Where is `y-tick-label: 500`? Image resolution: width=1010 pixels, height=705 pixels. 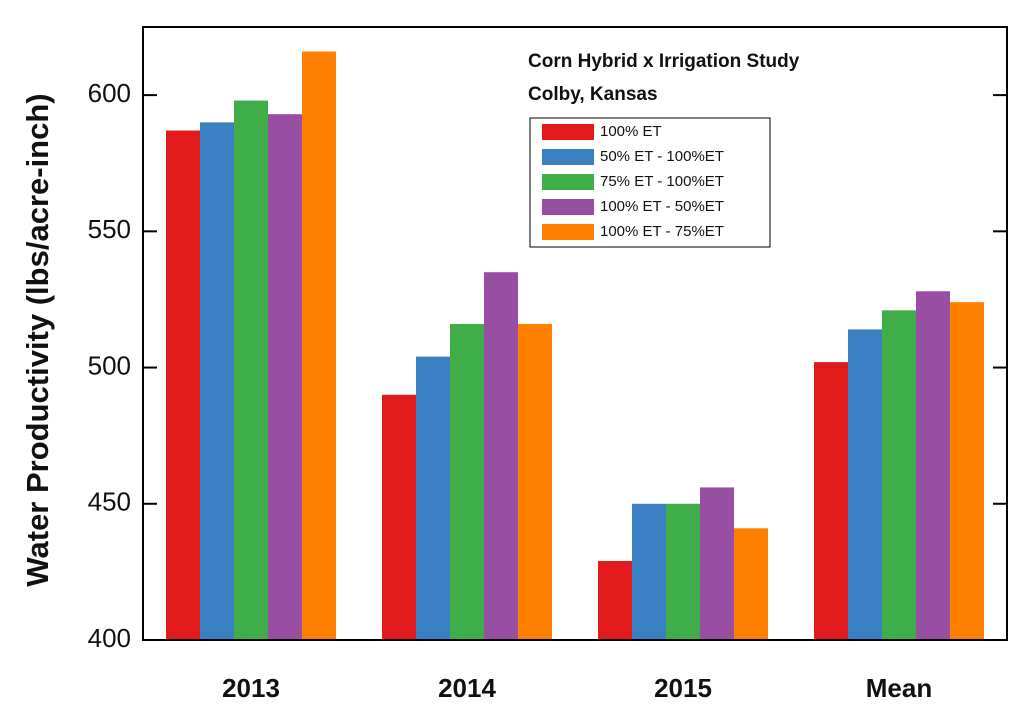
y-tick-label: 500 is located at coordinates (109, 365).